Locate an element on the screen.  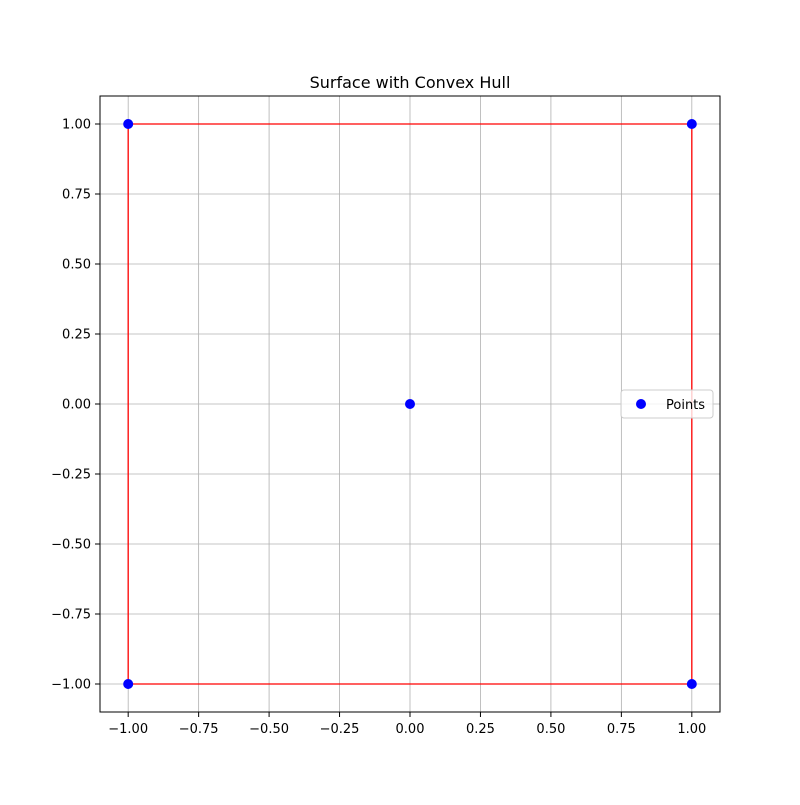
y-tick-label: 0.00 is located at coordinates (76, 405).